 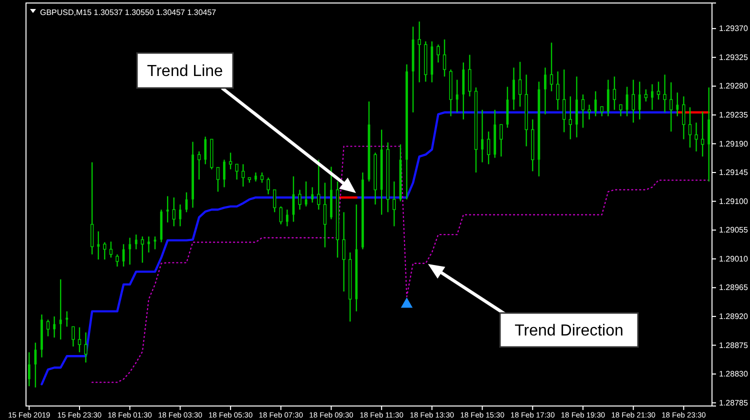 I want to click on y-tick-label: 1.28785, so click(x=733, y=403).